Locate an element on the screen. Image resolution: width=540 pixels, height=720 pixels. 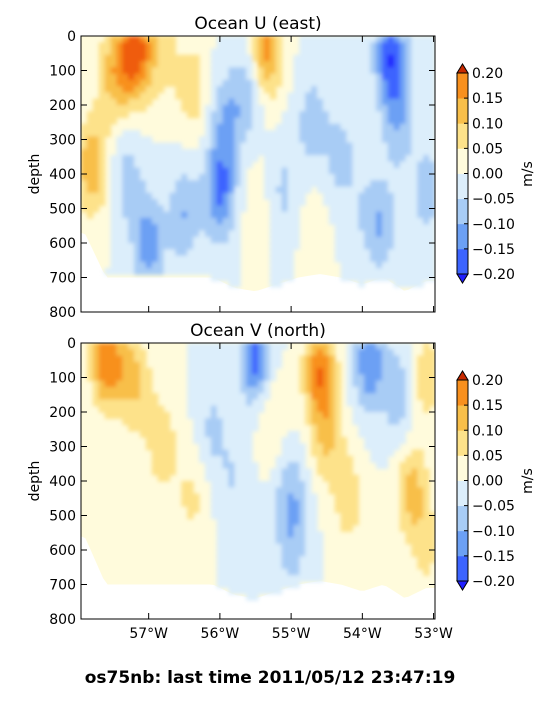
ocean-u-colorbar-tick-label: 0.05 is located at coordinates (487, 149).